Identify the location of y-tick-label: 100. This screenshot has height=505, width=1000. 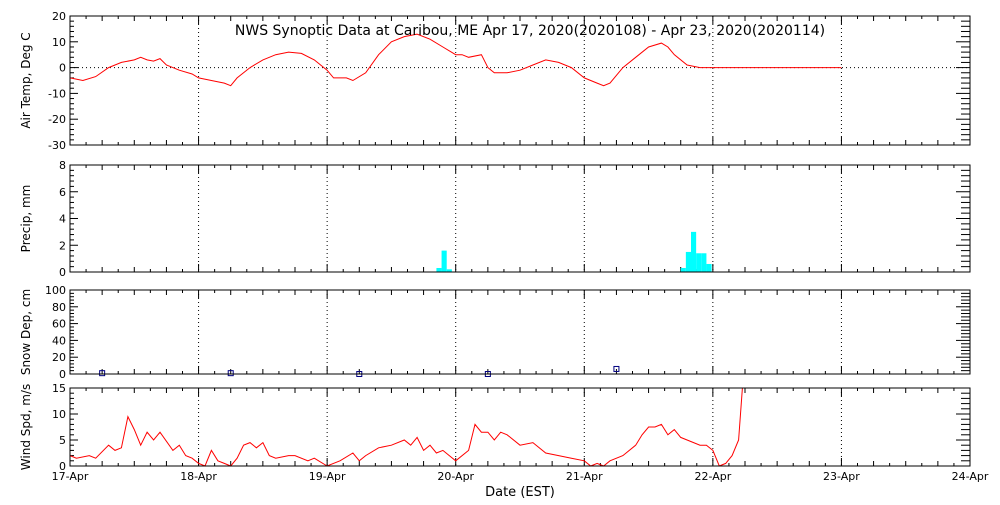
(55, 290).